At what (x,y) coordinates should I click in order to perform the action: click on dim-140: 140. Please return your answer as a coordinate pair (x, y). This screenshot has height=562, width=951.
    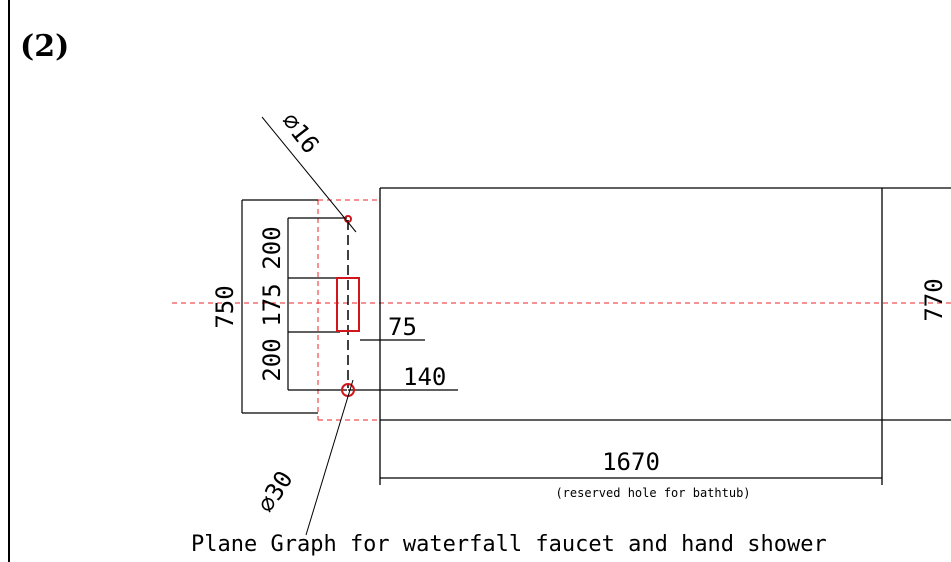
    Looking at the image, I should click on (424, 377).